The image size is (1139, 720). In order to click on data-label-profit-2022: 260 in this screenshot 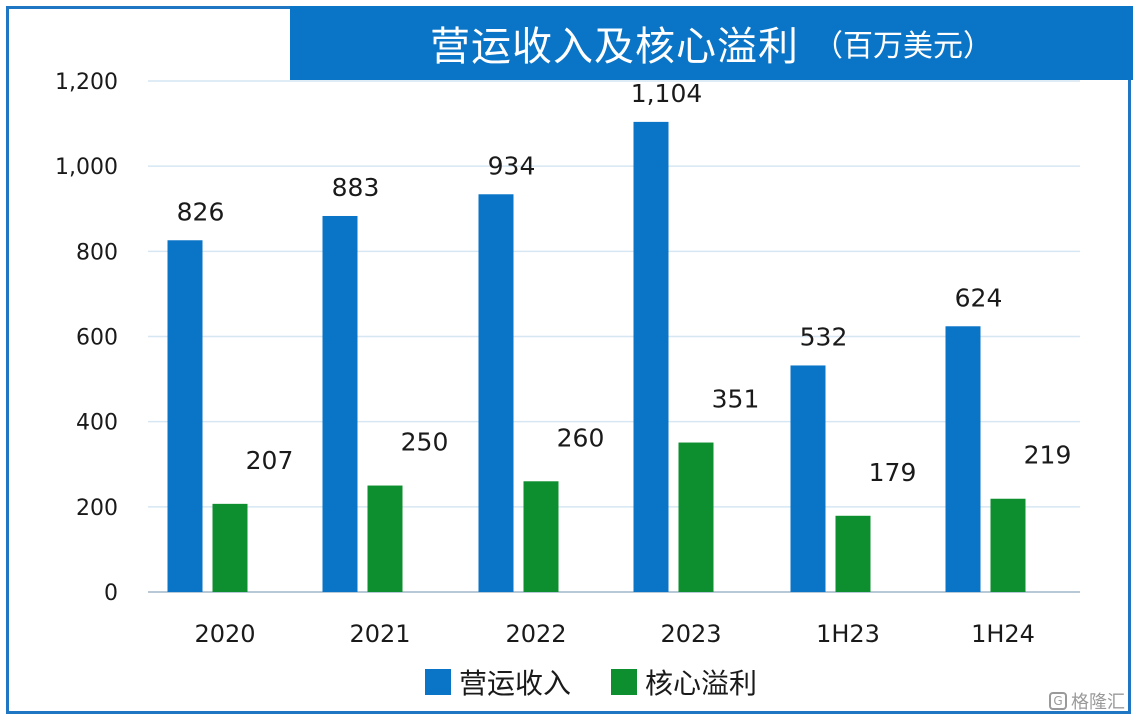, I will do `click(581, 437)`.